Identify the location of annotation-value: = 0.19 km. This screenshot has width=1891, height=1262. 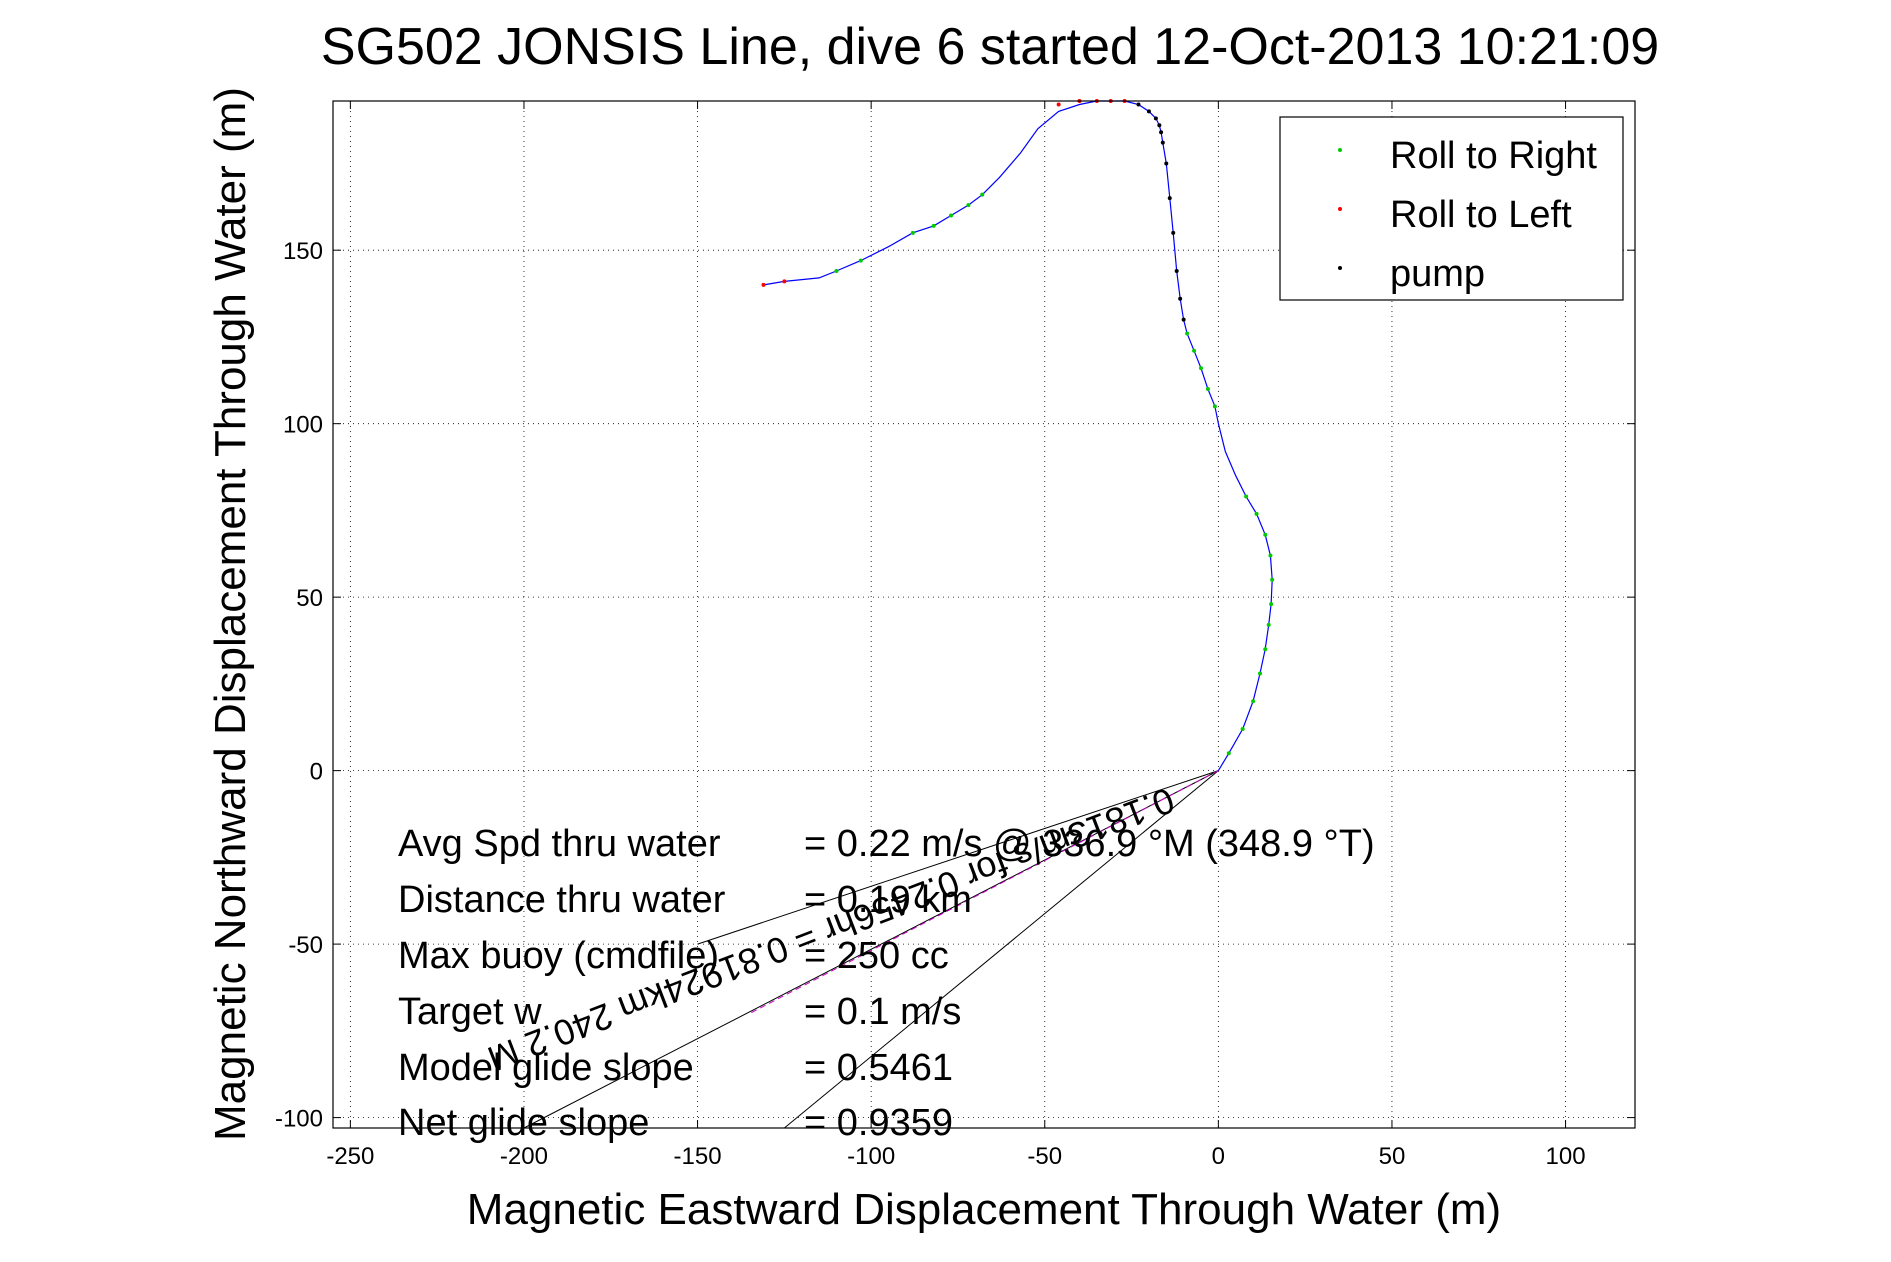
(888, 900).